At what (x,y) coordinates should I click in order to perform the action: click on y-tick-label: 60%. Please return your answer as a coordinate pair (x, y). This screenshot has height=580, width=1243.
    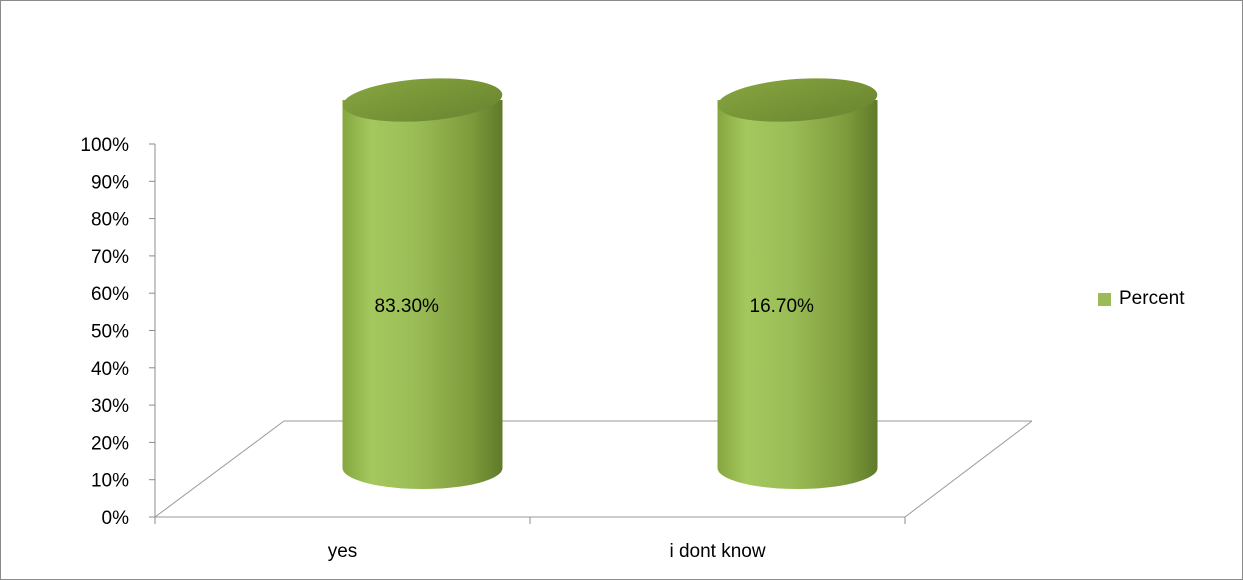
    Looking at the image, I should click on (110, 294).